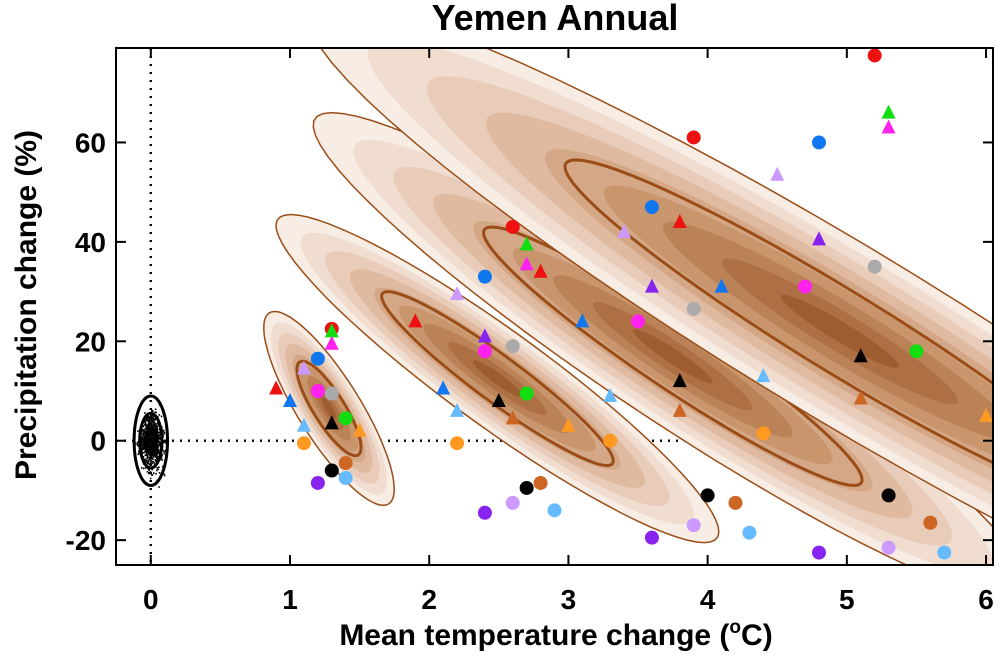  I want to click on marker-triangle-lavender, so click(457, 293).